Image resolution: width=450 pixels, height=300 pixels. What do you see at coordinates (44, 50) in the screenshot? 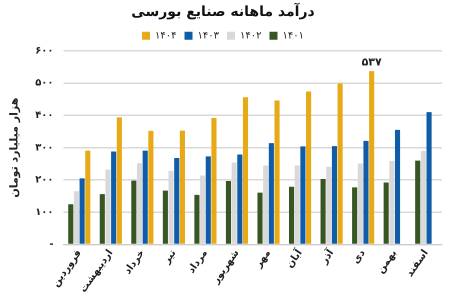
I see `y-tick-label: ۶۰۰` at bounding box center [44, 50].